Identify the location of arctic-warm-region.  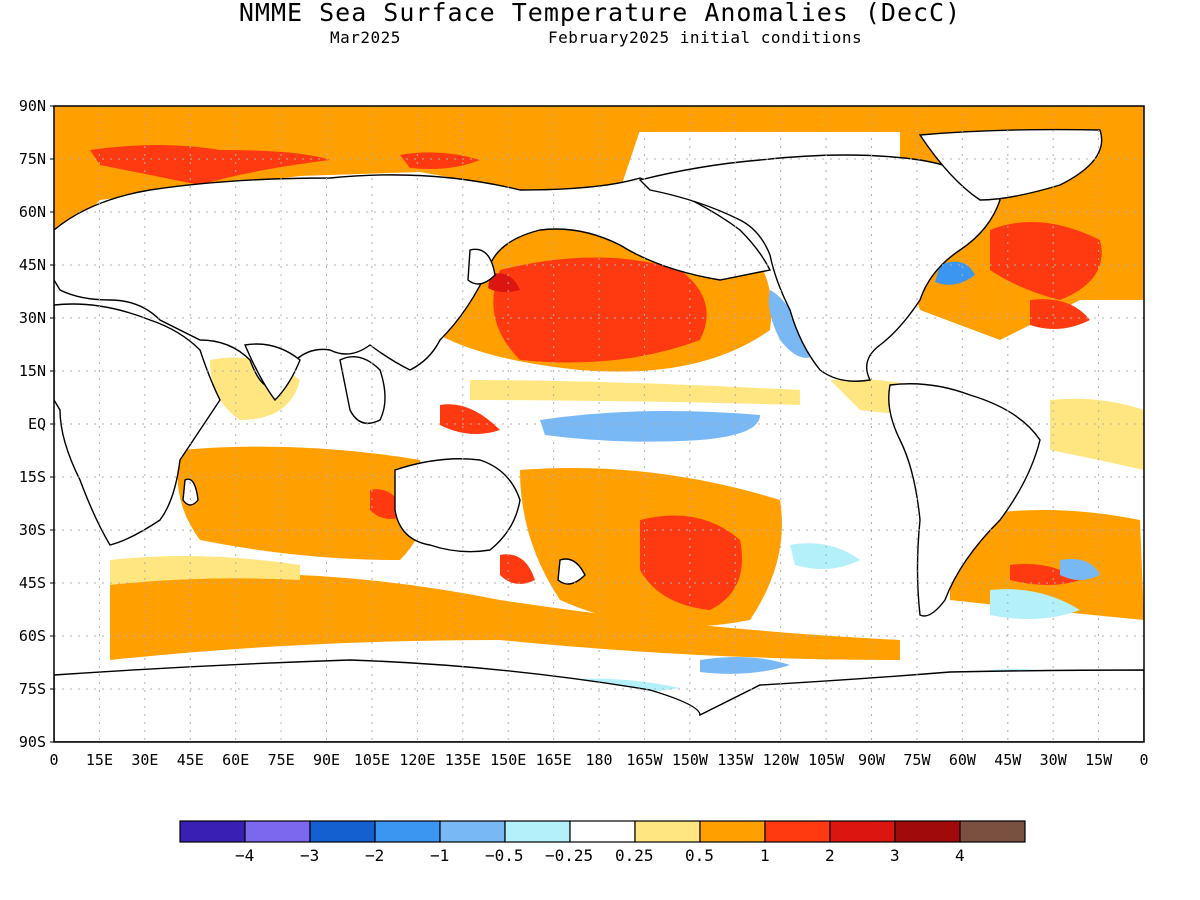
(599, 119).